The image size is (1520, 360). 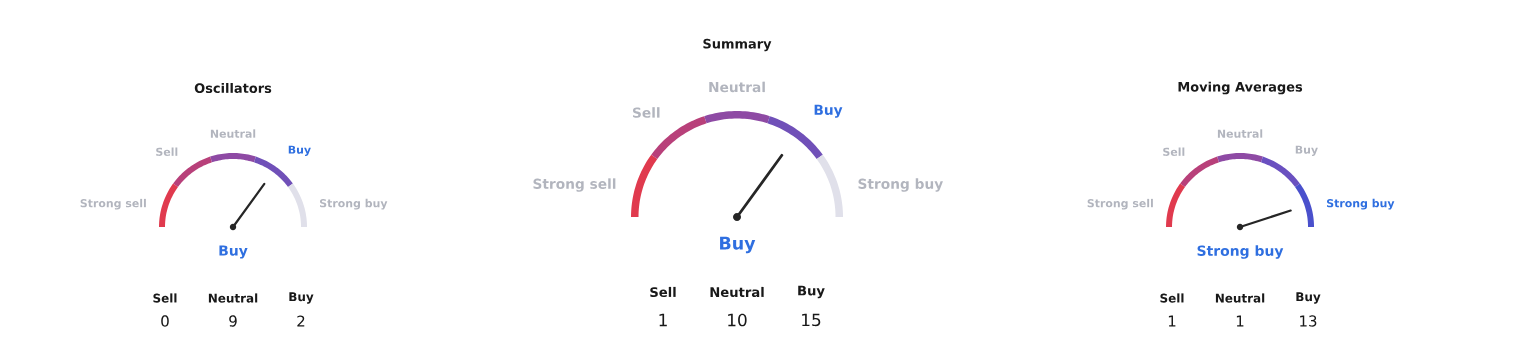 What do you see at coordinates (233, 88) in the screenshot?
I see `chart-title: Oscillators` at bounding box center [233, 88].